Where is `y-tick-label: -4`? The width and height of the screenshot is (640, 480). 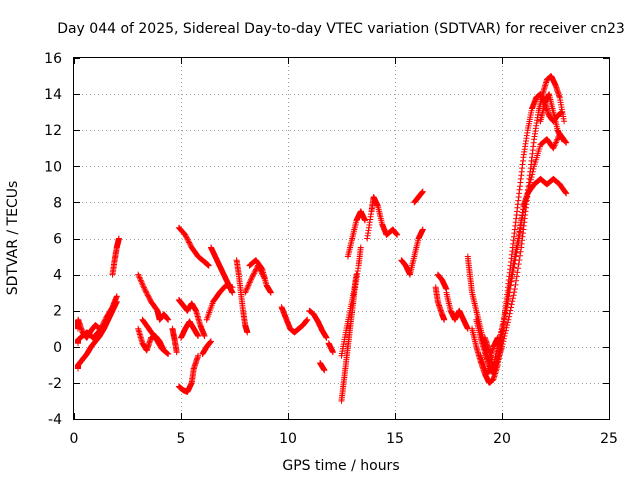 y-tick-label: -4 is located at coordinates (55, 420).